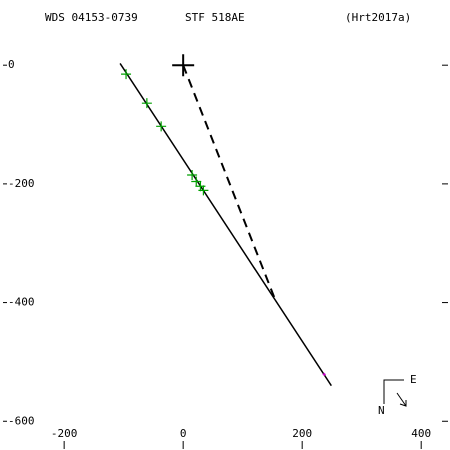 This screenshot has width=450, height=450. What do you see at coordinates (421, 433) in the screenshot?
I see `x-tick-label: 400` at bounding box center [421, 433].